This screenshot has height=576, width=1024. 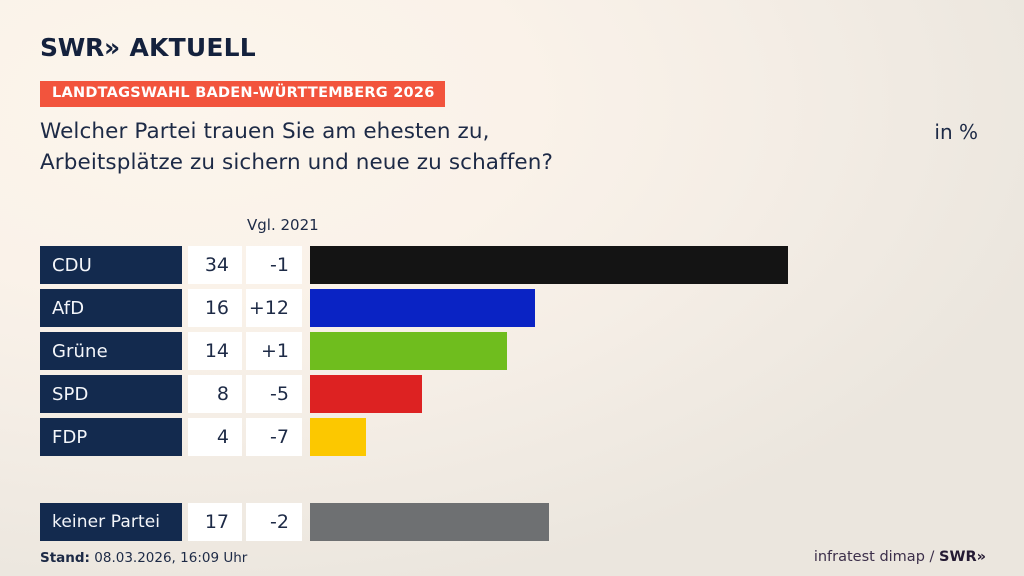 What do you see at coordinates (70, 394) in the screenshot?
I see `party-name: SPD` at bounding box center [70, 394].